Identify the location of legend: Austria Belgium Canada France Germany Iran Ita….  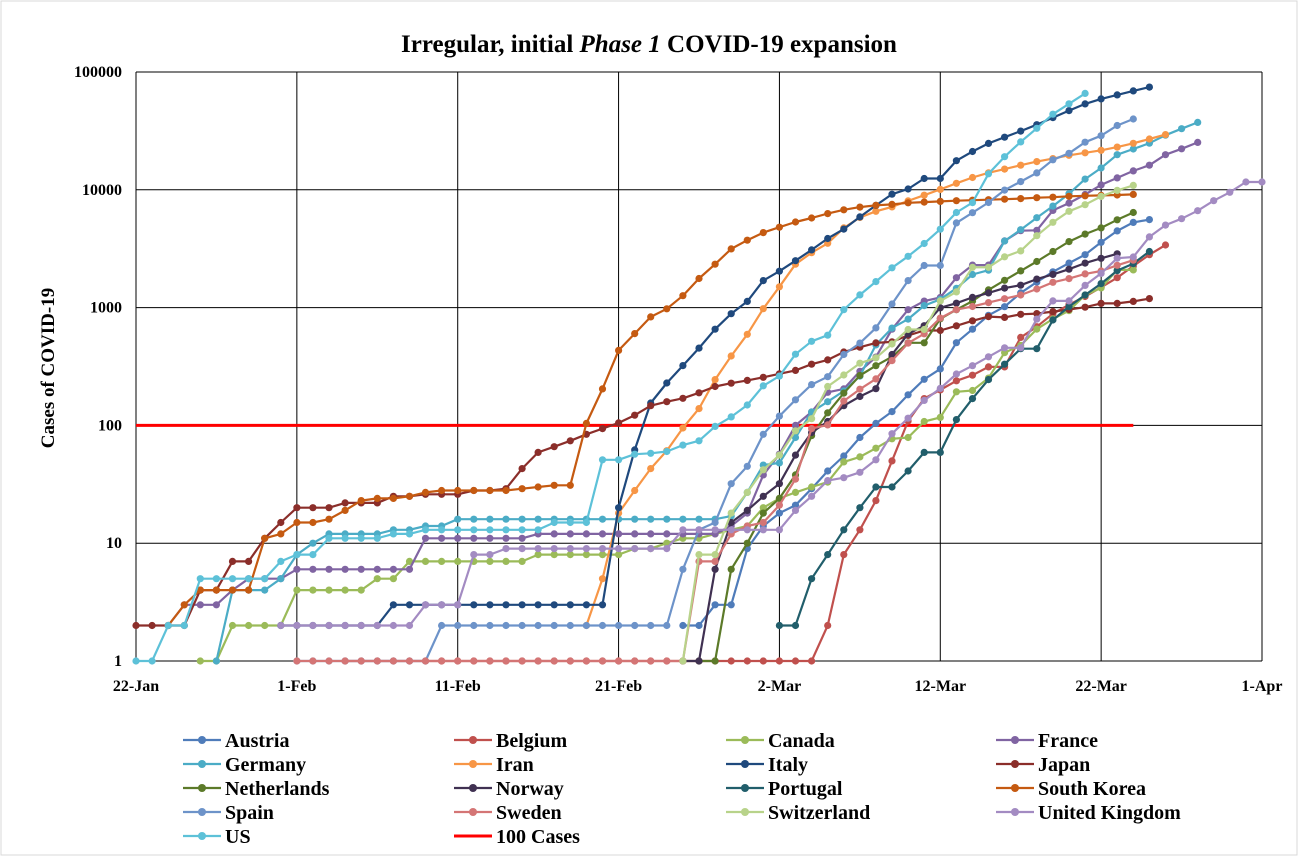
(682, 789).